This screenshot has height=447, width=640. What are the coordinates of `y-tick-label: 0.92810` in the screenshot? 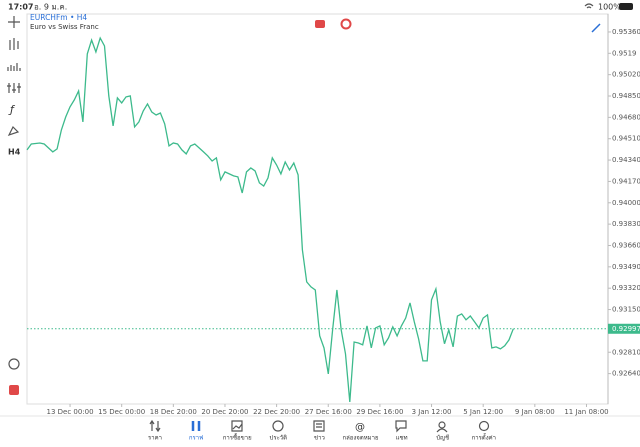 It's located at (626, 352).